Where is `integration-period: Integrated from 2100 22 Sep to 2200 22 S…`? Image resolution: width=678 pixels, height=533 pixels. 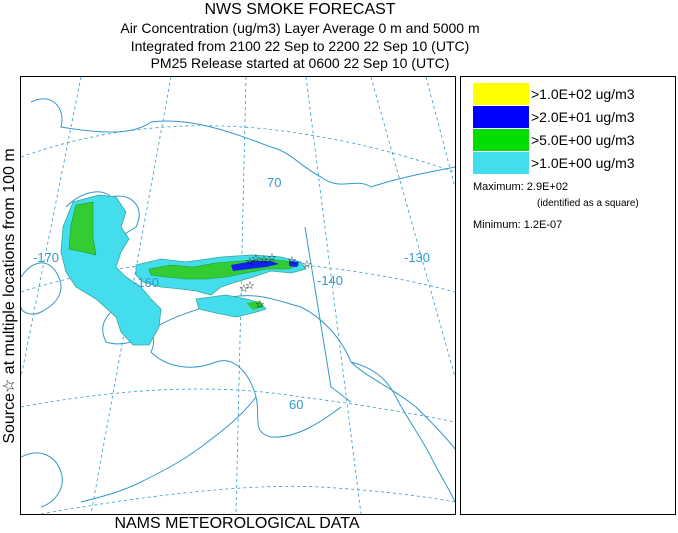 integration-period: Integrated from 2100 22 Sep to 2200 22 S… is located at coordinates (300, 46).